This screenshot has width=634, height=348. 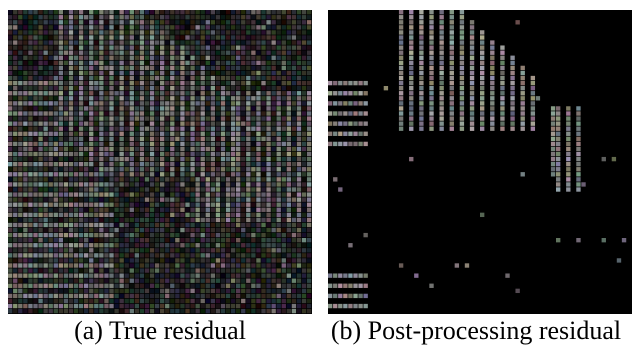 I want to click on caption-post-processing-residual: (b) Post-processing residual, so click(x=476, y=330).